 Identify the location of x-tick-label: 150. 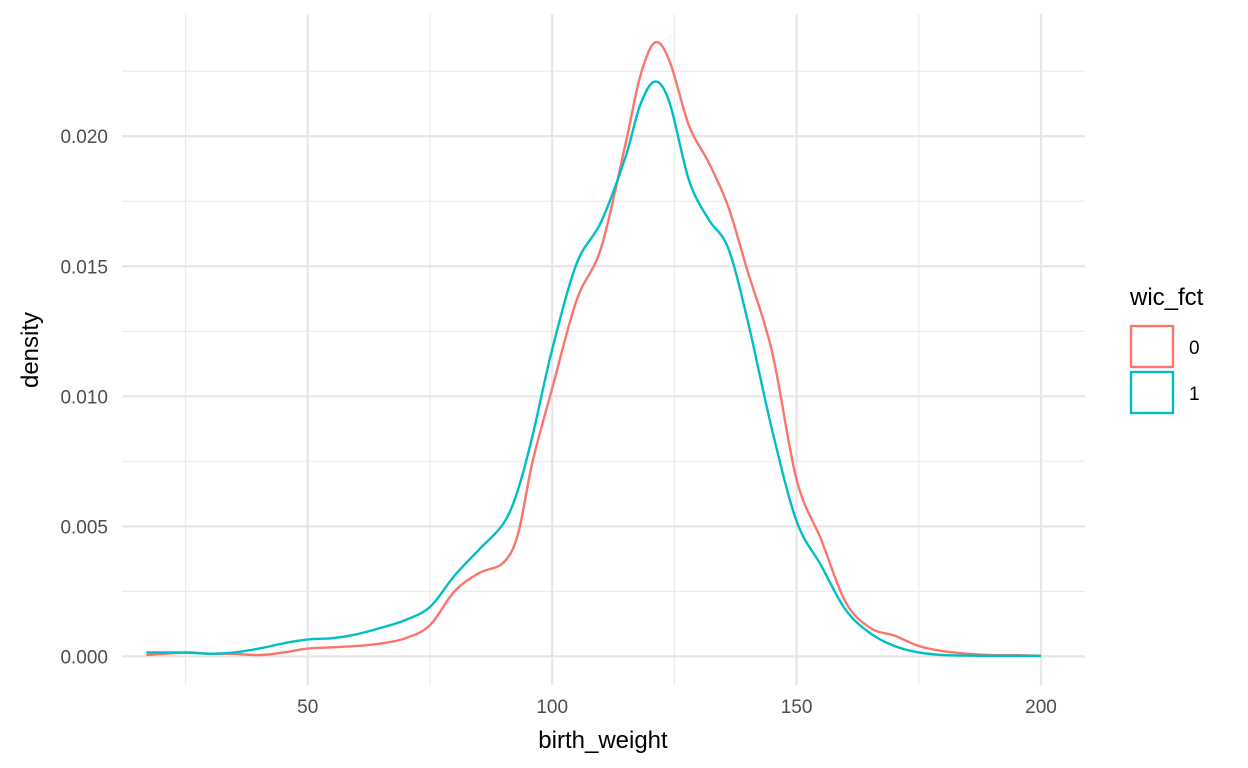
(797, 707).